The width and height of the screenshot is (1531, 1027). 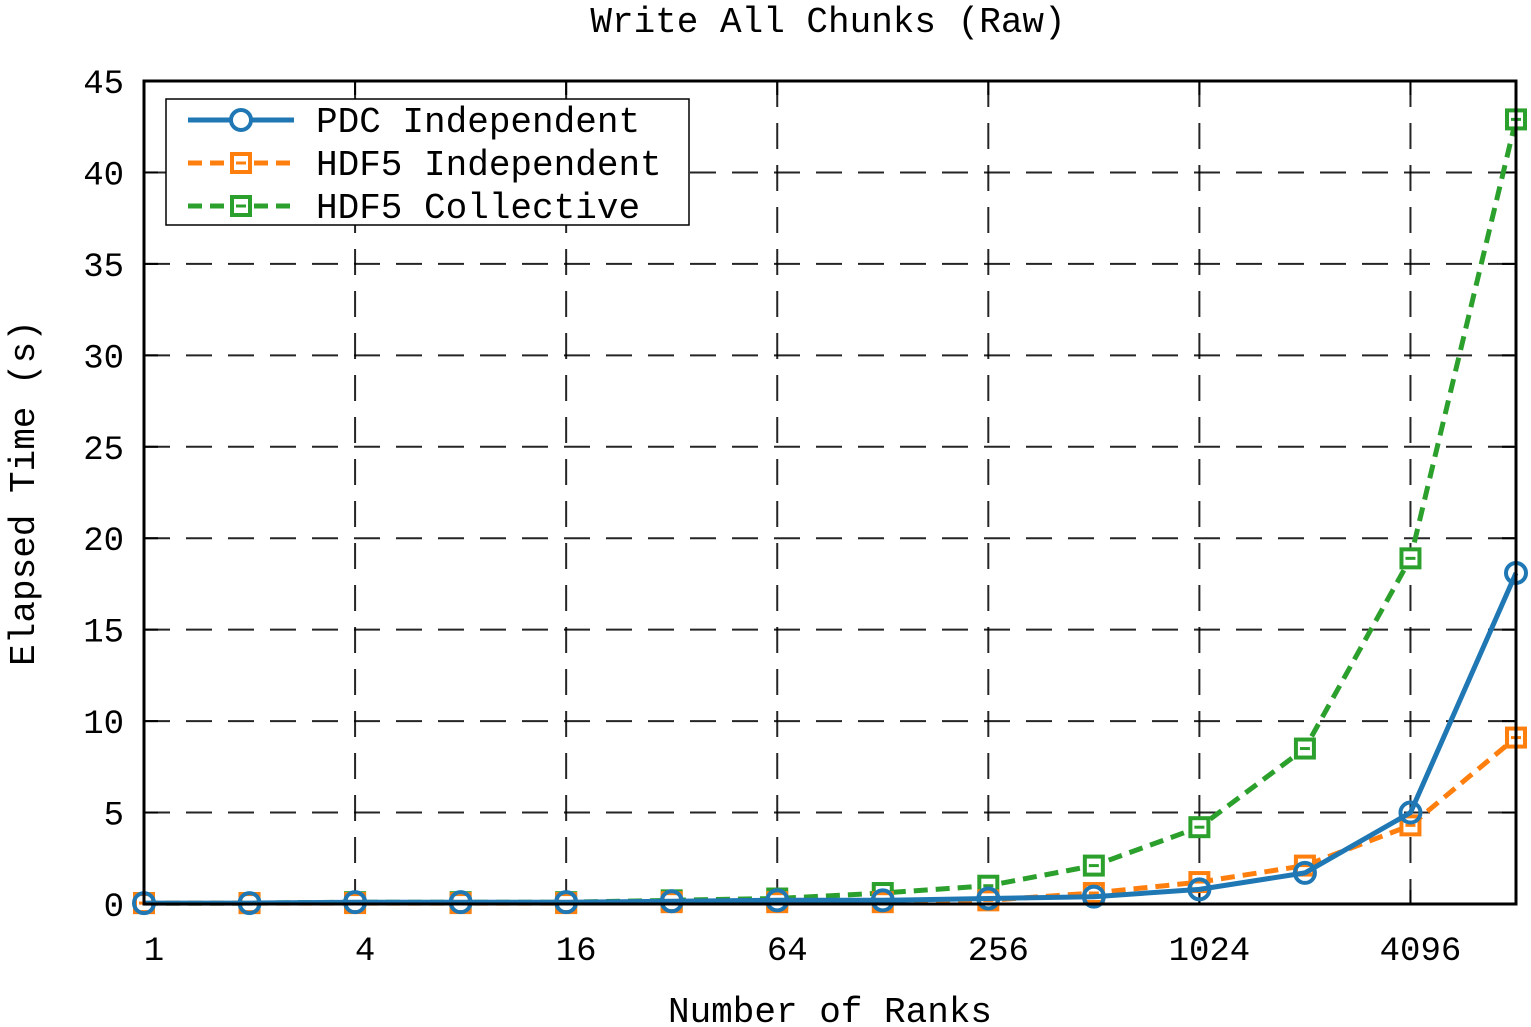 What do you see at coordinates (998, 952) in the screenshot?
I see `x-tick-label: 256` at bounding box center [998, 952].